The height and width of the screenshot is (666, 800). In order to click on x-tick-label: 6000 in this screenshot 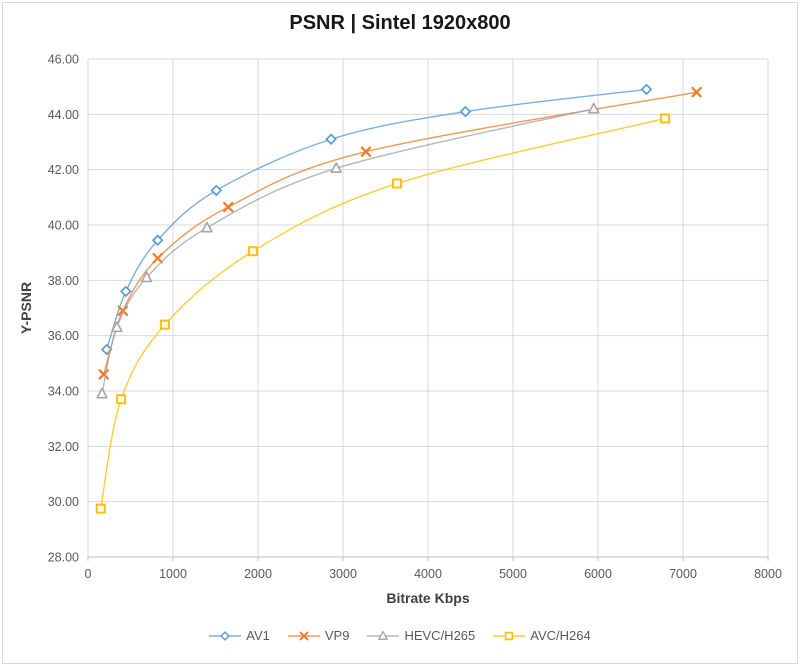, I will do `click(598, 574)`.